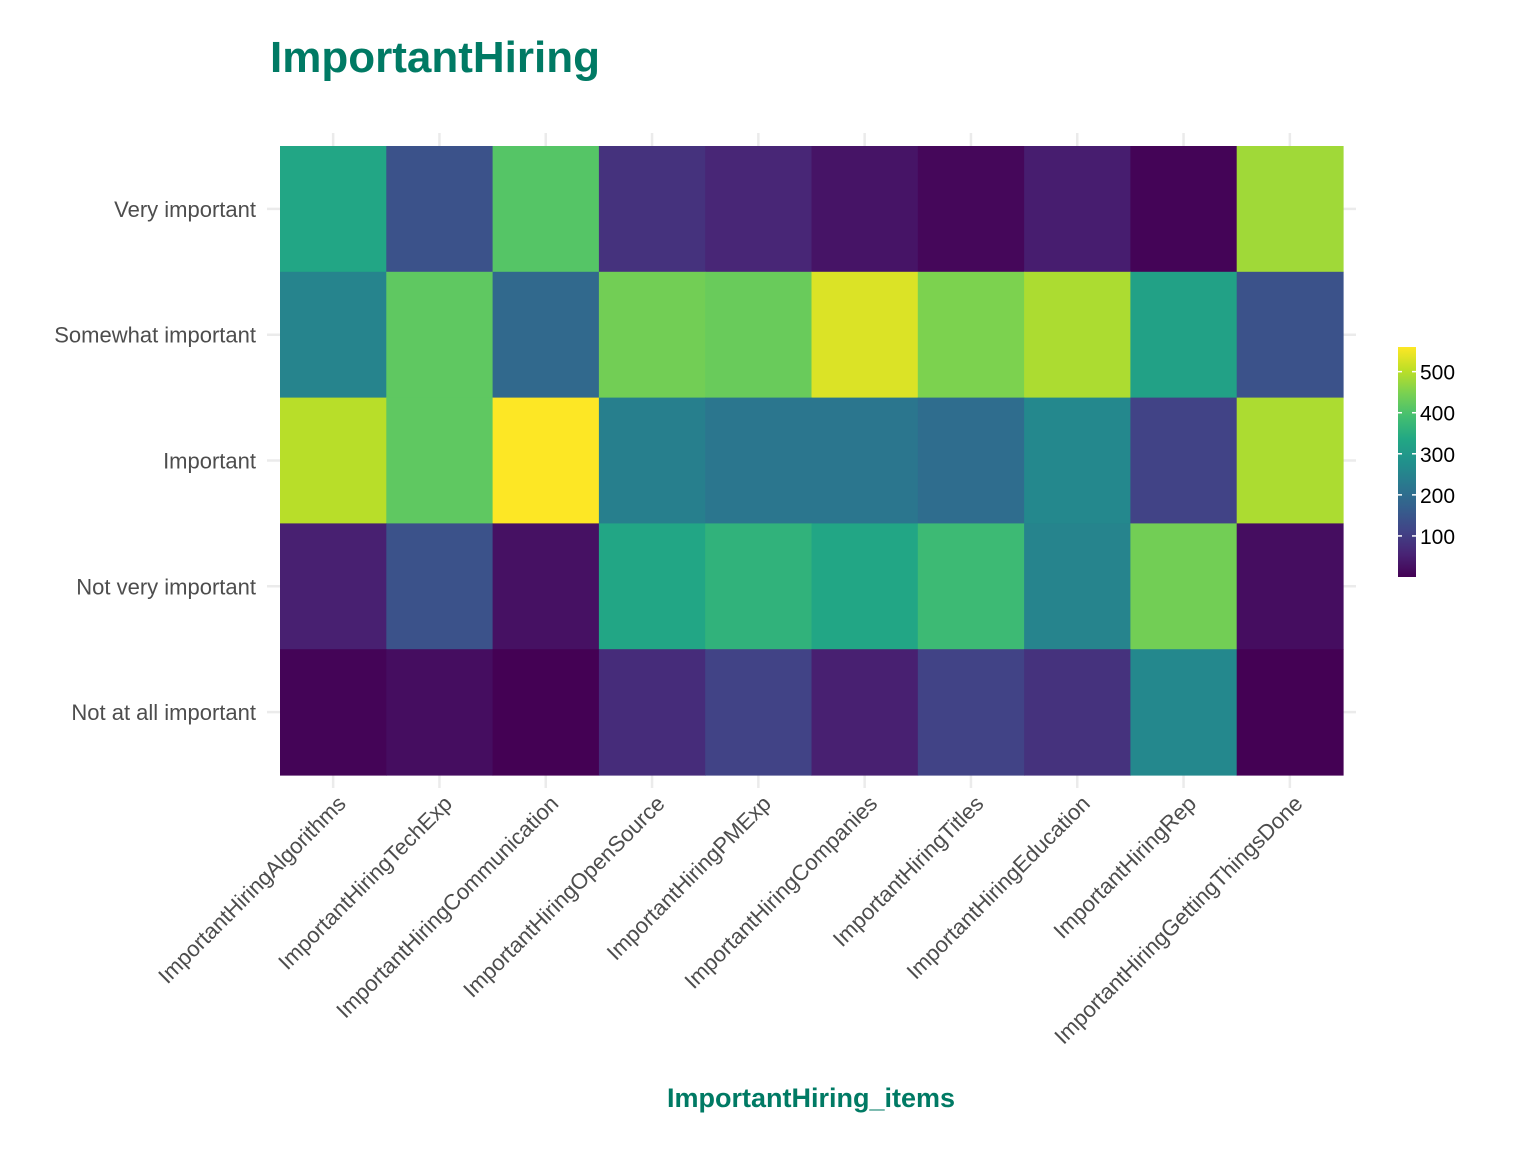 The width and height of the screenshot is (1536, 1152). Describe the element at coordinates (155, 335) in the screenshot. I see `y-tick-label: Somewhat important` at that location.